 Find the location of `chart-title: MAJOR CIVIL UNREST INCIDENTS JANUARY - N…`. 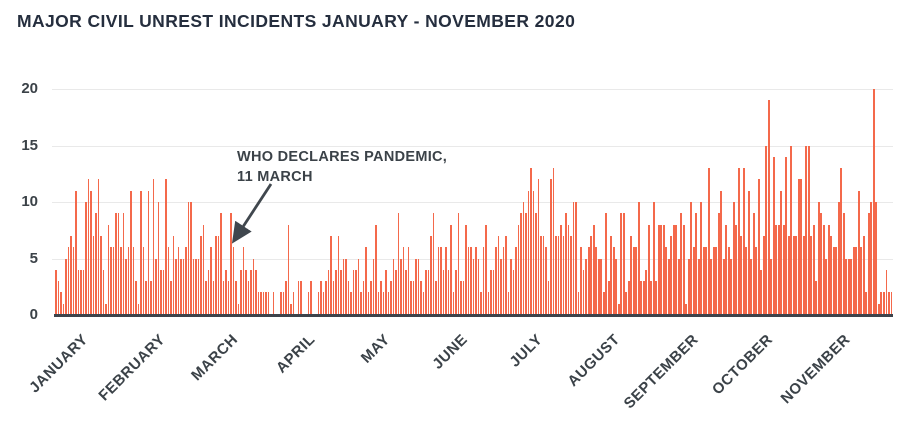

chart-title: MAJOR CIVIL UNREST INCIDENTS JANUARY - N… is located at coordinates (296, 21).